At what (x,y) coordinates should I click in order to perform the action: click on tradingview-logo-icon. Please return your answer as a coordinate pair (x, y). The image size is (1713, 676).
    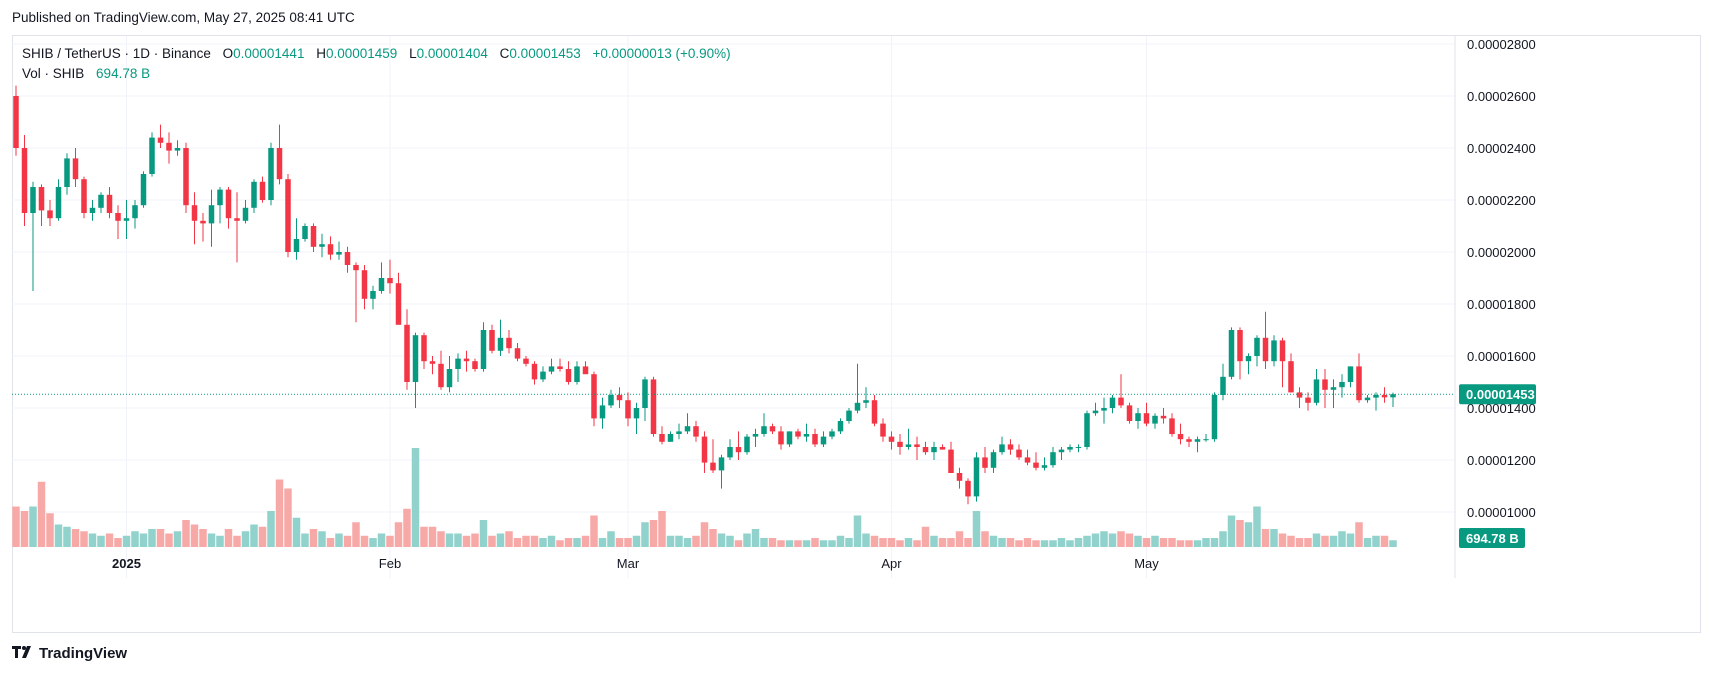
    Looking at the image, I should click on (23, 653).